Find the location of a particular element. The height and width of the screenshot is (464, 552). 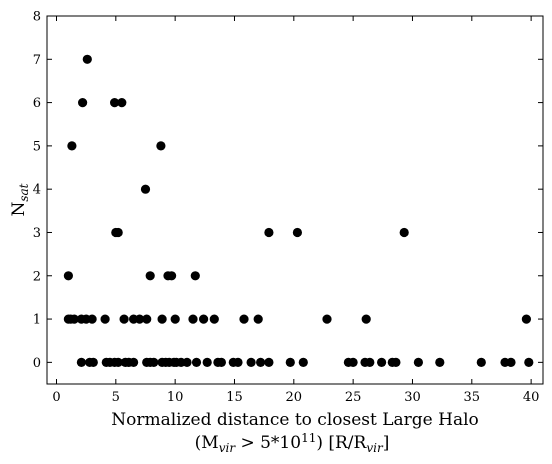

x-tick-label: 25 is located at coordinates (353, 397).